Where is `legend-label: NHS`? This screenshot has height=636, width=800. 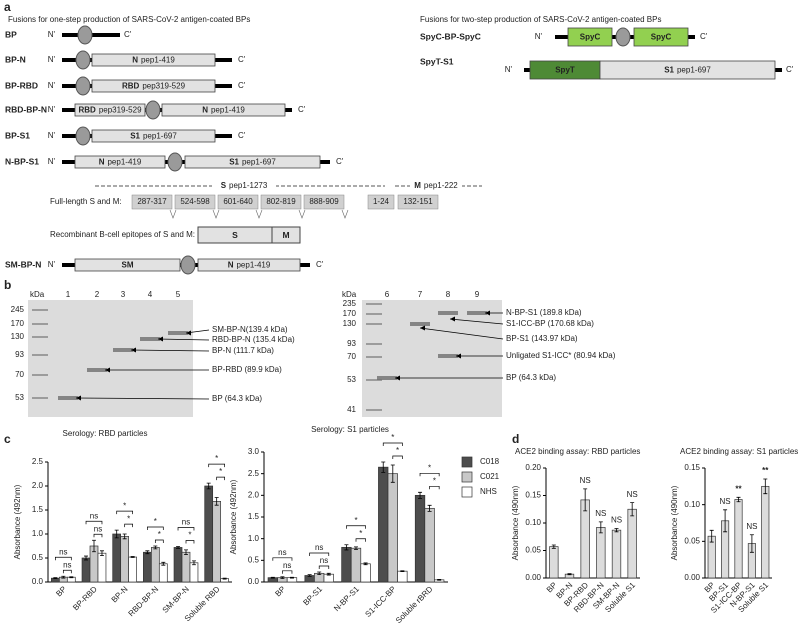 legend-label: NHS is located at coordinates (488, 491).